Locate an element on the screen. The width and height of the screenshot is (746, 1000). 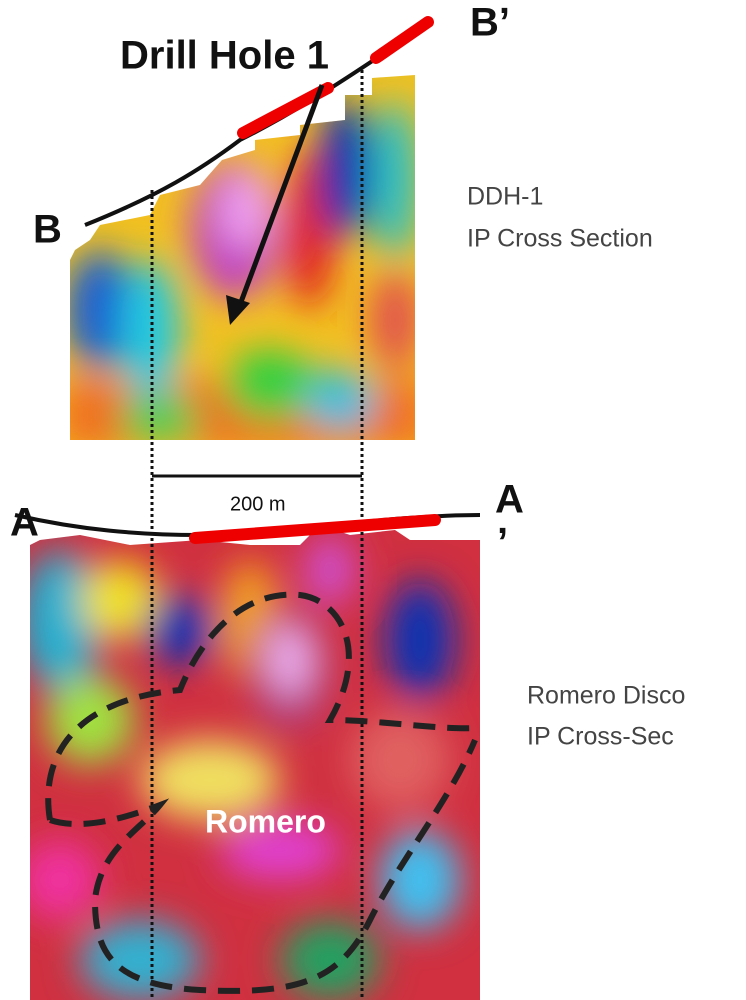
label: Romero is located at coordinates (265, 821).